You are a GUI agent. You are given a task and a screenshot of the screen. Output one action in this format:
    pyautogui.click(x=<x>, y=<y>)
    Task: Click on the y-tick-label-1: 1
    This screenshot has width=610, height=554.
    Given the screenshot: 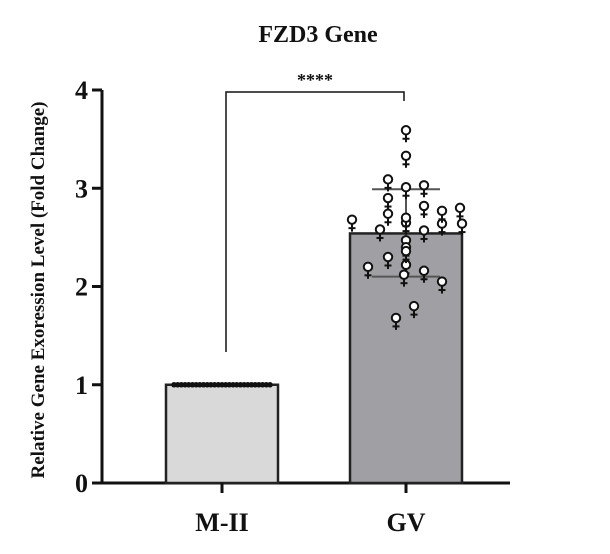 What is the action you would take?
    pyautogui.click(x=81, y=385)
    